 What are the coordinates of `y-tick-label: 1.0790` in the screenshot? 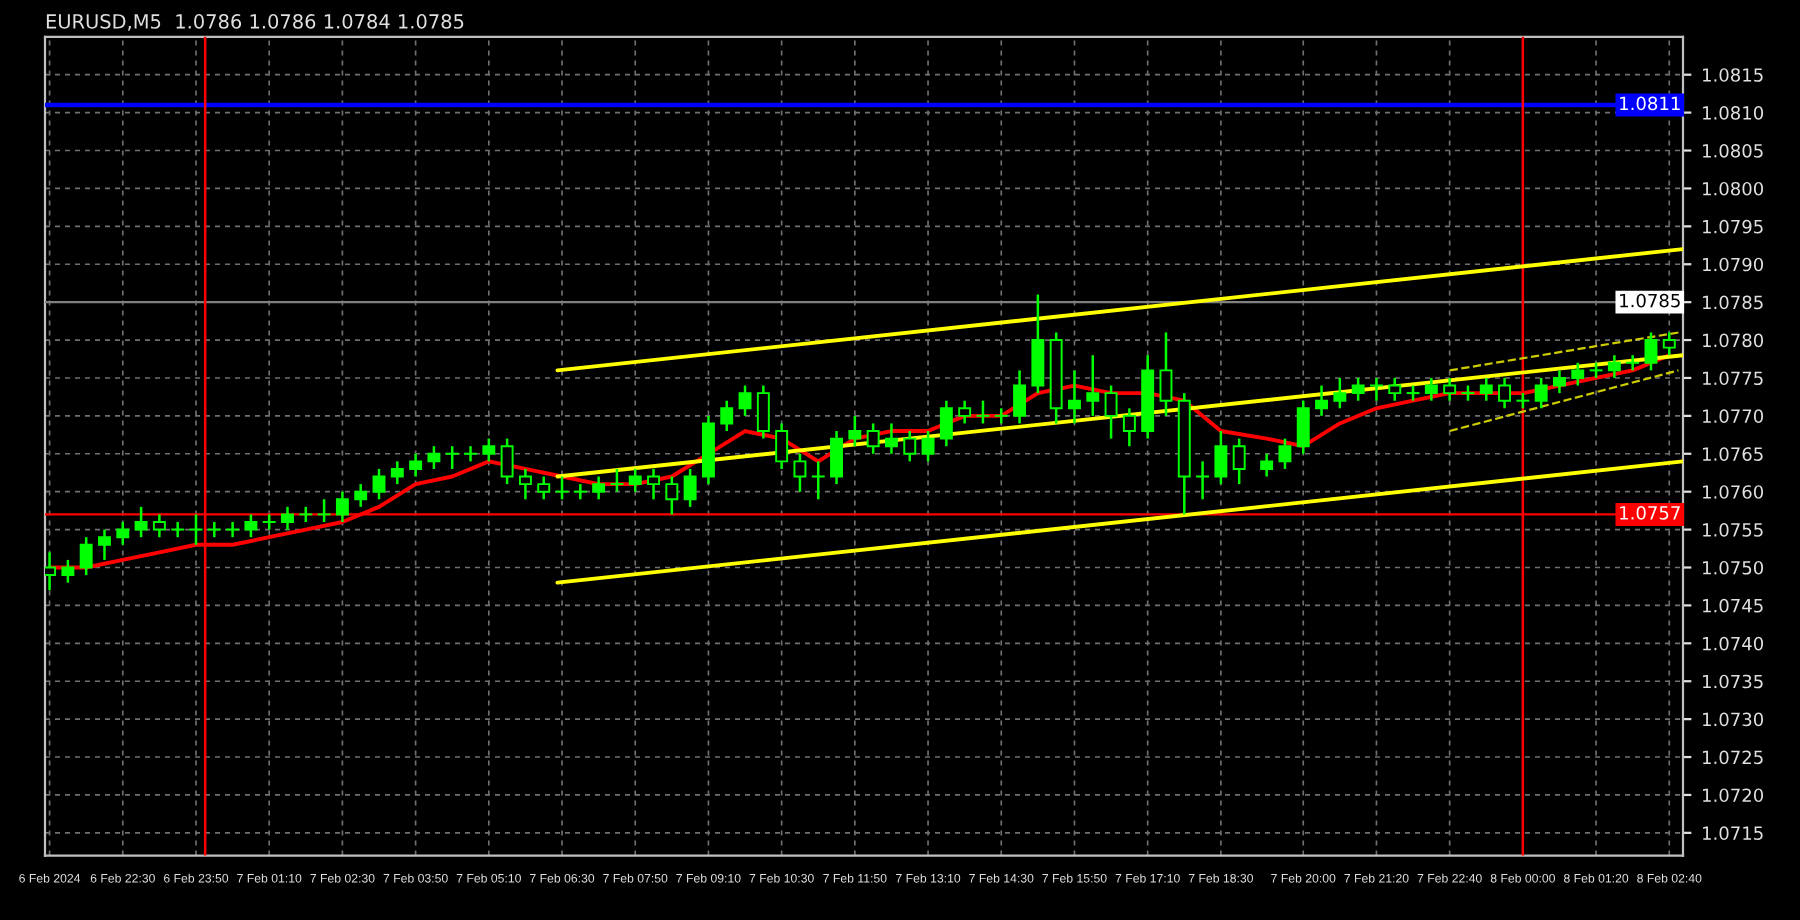 It's located at (1733, 264).